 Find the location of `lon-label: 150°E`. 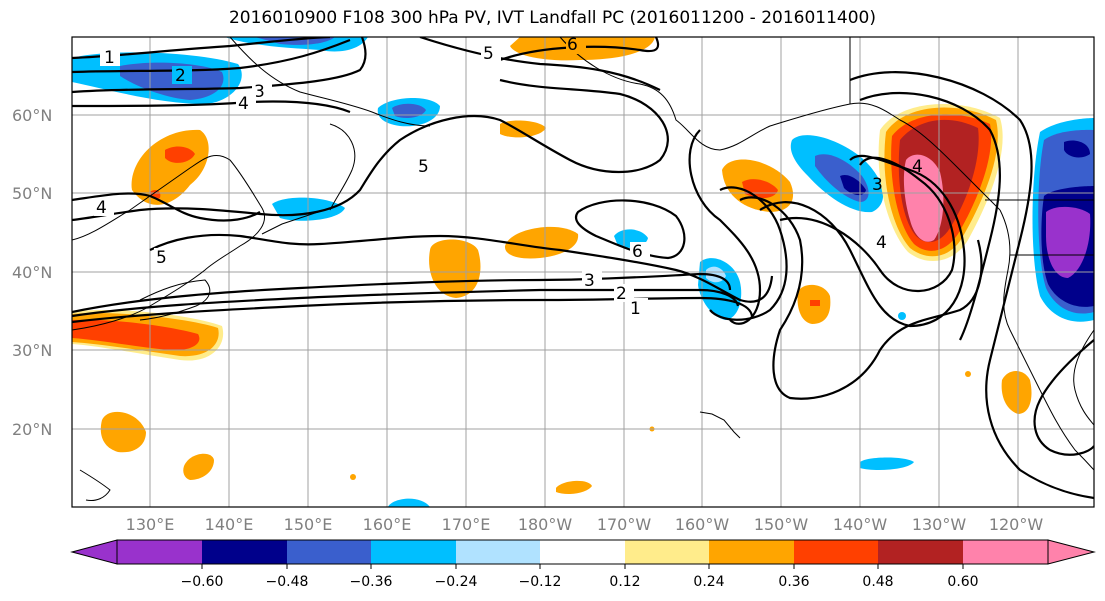

lon-label: 150°E is located at coordinates (308, 524).